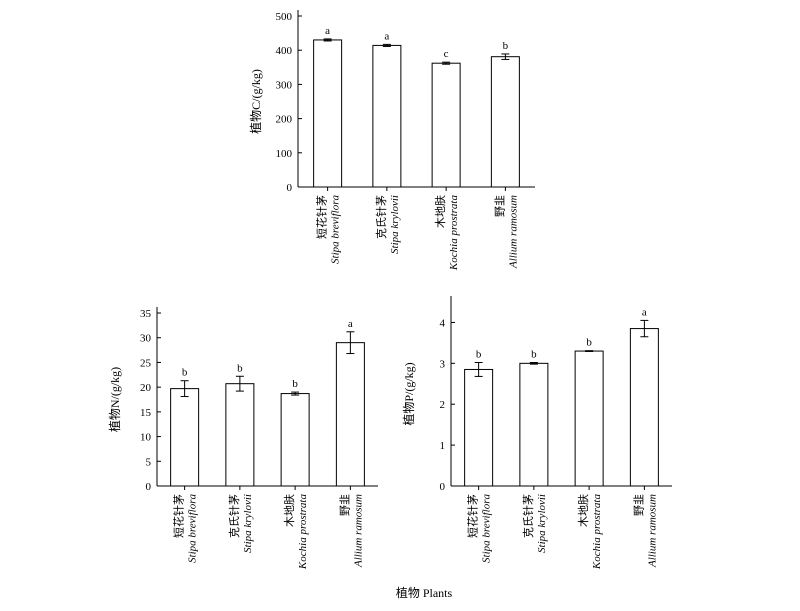 Image resolution: width=800 pixels, height=611 pixels. What do you see at coordinates (289, 510) in the screenshot?
I see `nitrogen-category-label-zh: 木地肤` at bounding box center [289, 510].